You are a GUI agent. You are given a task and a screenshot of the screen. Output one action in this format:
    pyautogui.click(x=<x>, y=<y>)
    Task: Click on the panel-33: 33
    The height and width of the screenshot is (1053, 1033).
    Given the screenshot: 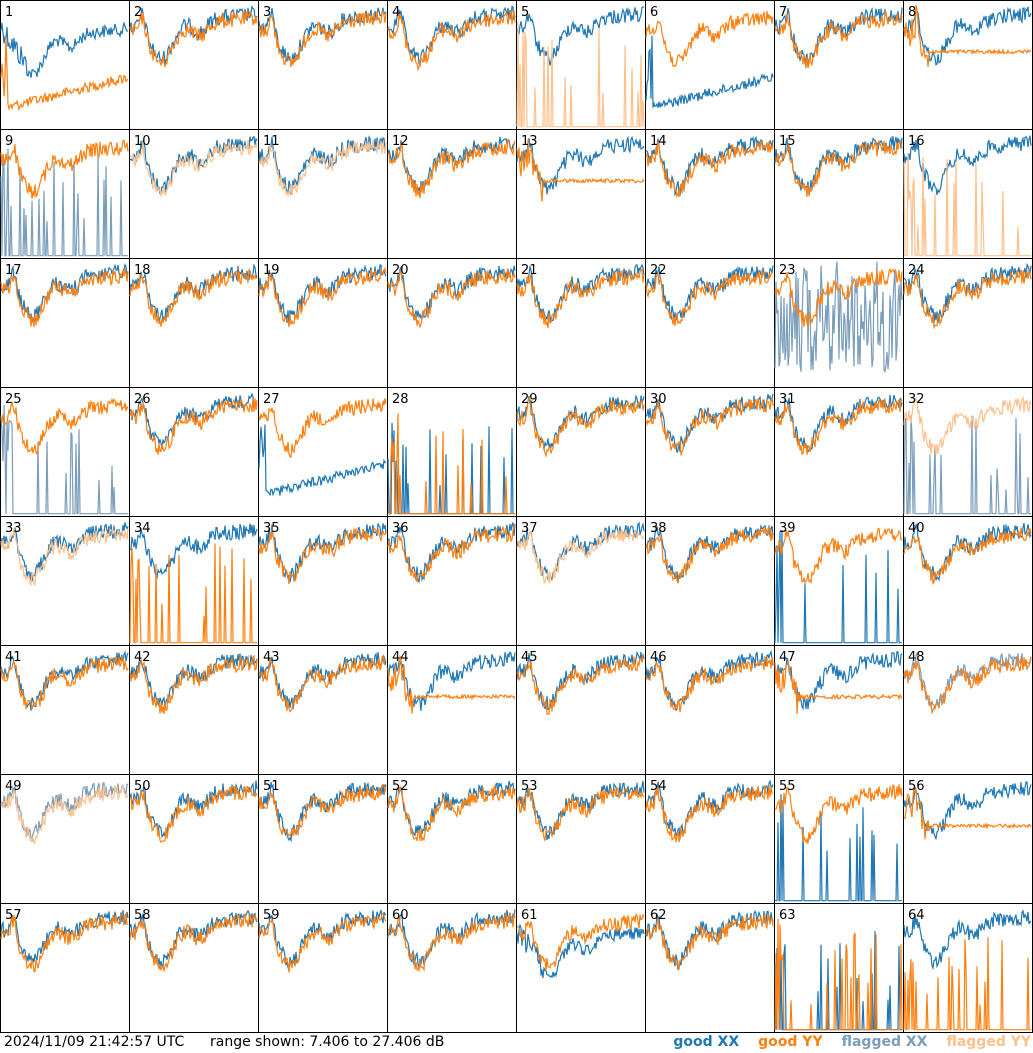 What is the action you would take?
    pyautogui.click(x=65, y=581)
    